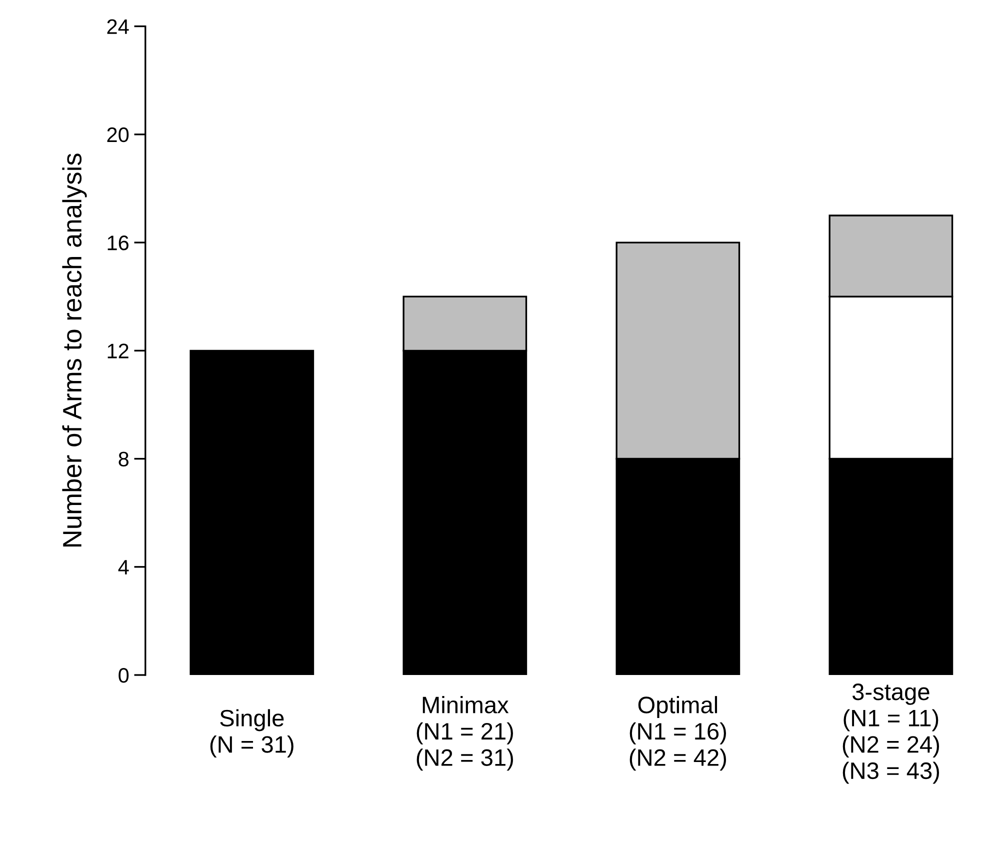 Image resolution: width=989 pixels, height=848 pixels. I want to click on x-tick-label: 3-stage (N1 = 11) (N2 = 24) (N3 = 43), so click(891, 734).